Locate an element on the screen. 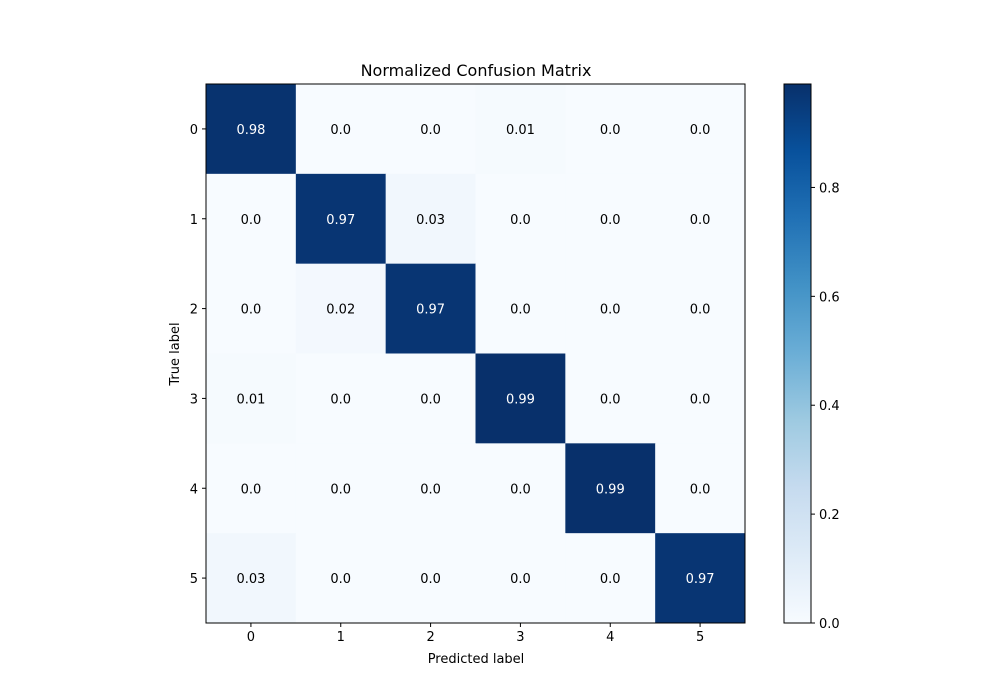 The image size is (1000, 700). heatmap-cell-r3-c3 is located at coordinates (520, 398).